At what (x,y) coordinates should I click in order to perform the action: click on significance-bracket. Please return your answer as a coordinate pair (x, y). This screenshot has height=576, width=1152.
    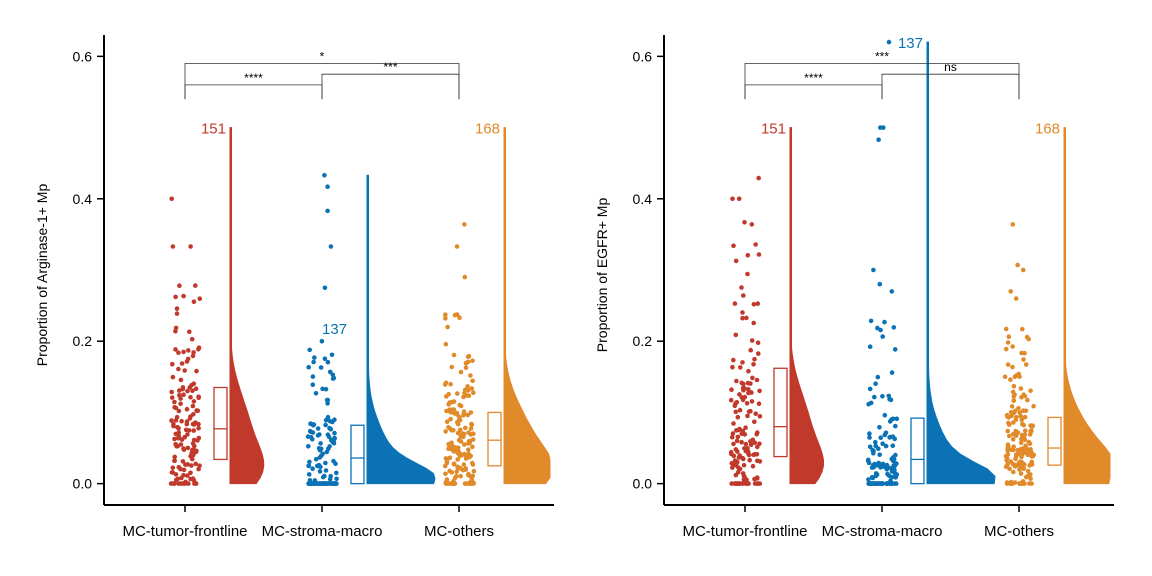
    Looking at the image, I should click on (950, 86).